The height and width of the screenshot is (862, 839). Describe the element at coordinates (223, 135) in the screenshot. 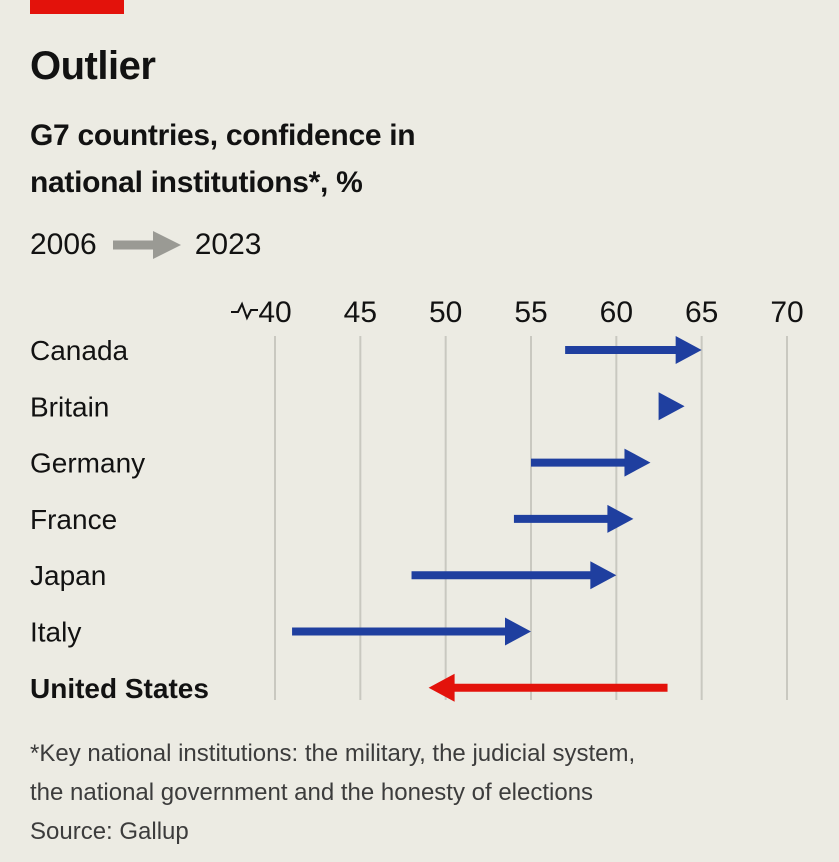

I see `chart-subtitle-line-1: G7 countries, confidence in` at that location.